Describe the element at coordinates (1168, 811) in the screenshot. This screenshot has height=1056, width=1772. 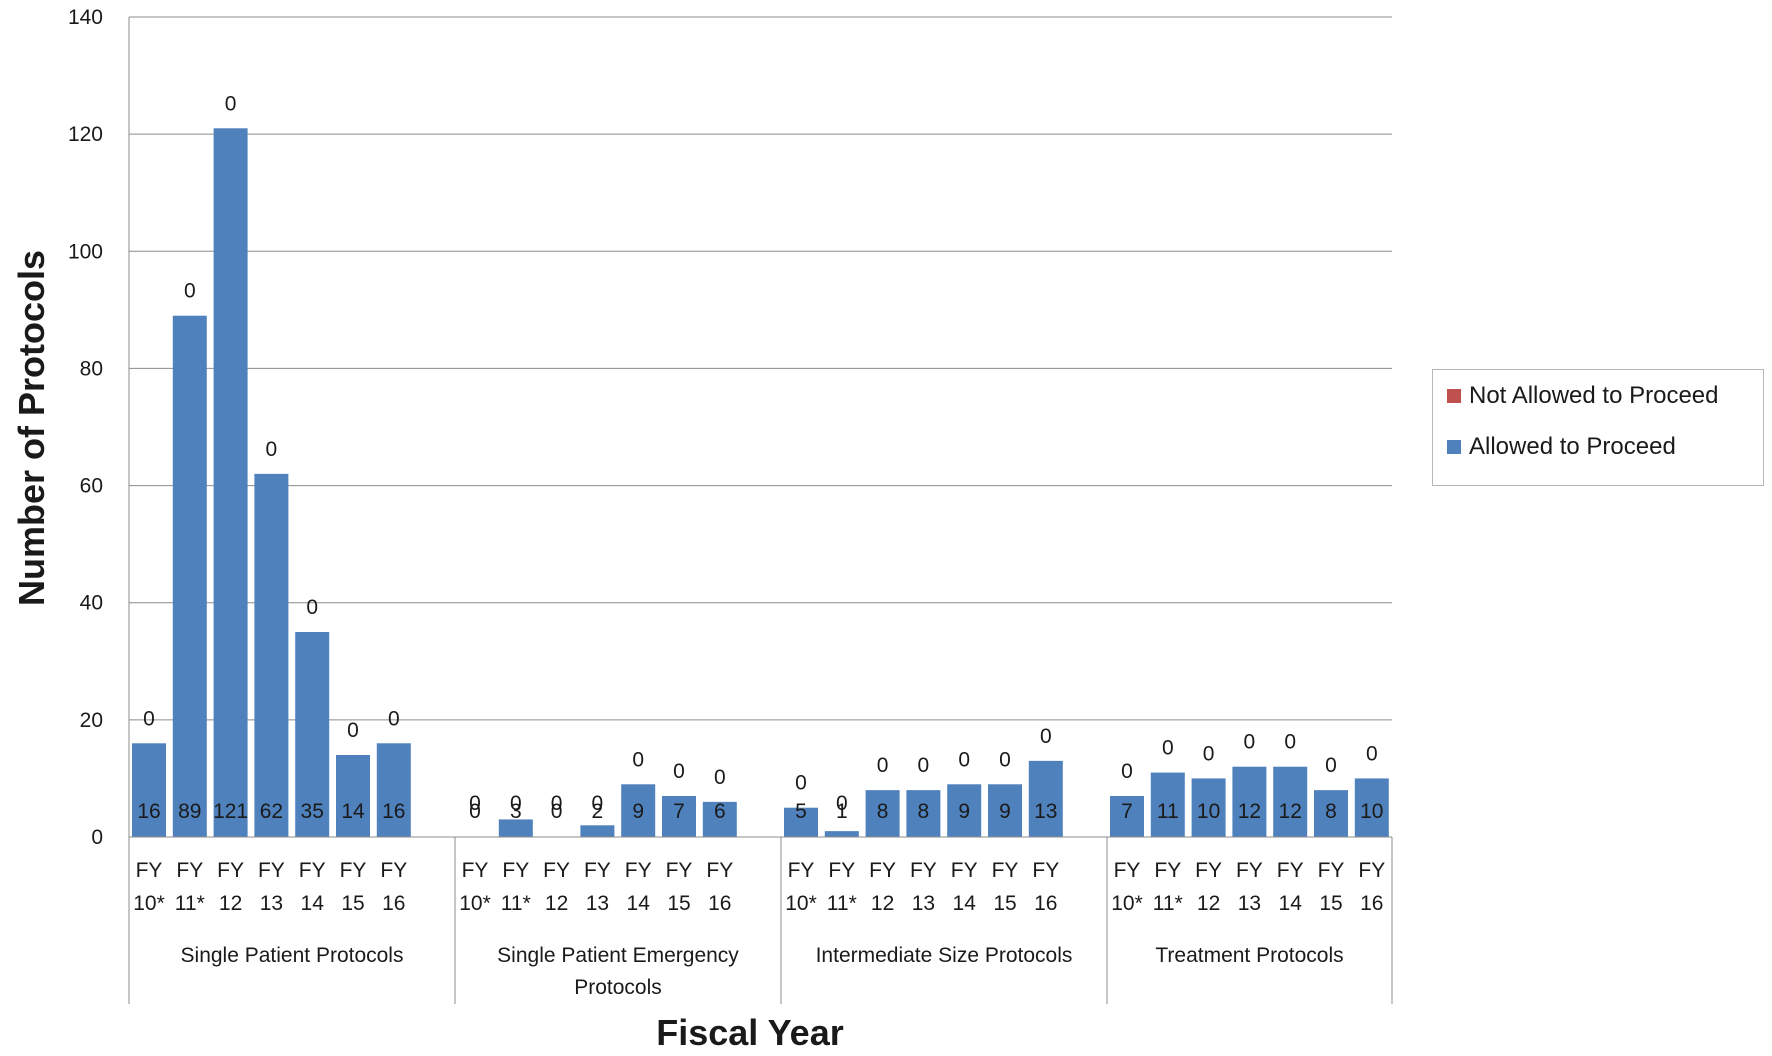
I see `data-label-allowed: 11` at that location.